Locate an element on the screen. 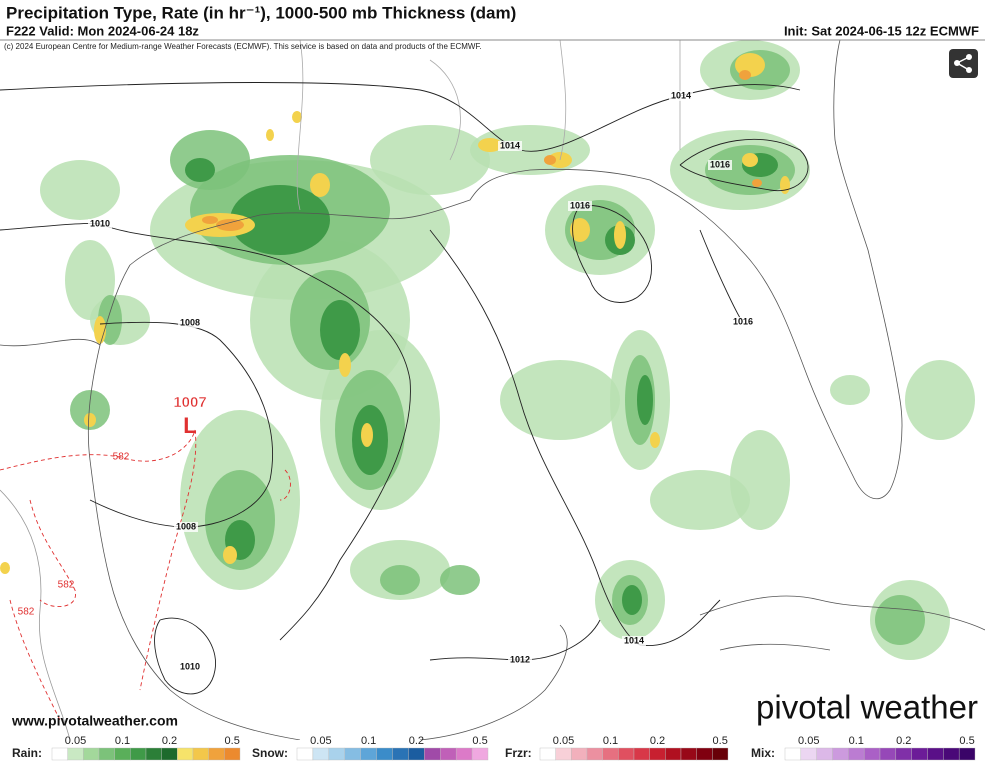  isobar-label: 1012 is located at coordinates (520, 659).